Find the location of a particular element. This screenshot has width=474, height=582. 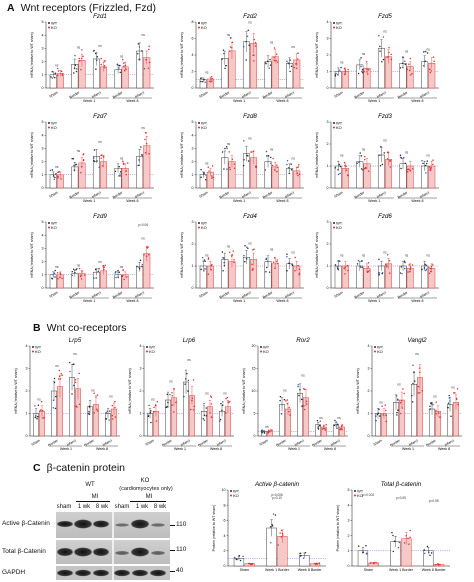

lrp5-xcat-2: Infarct is located at coordinates (71, 443).